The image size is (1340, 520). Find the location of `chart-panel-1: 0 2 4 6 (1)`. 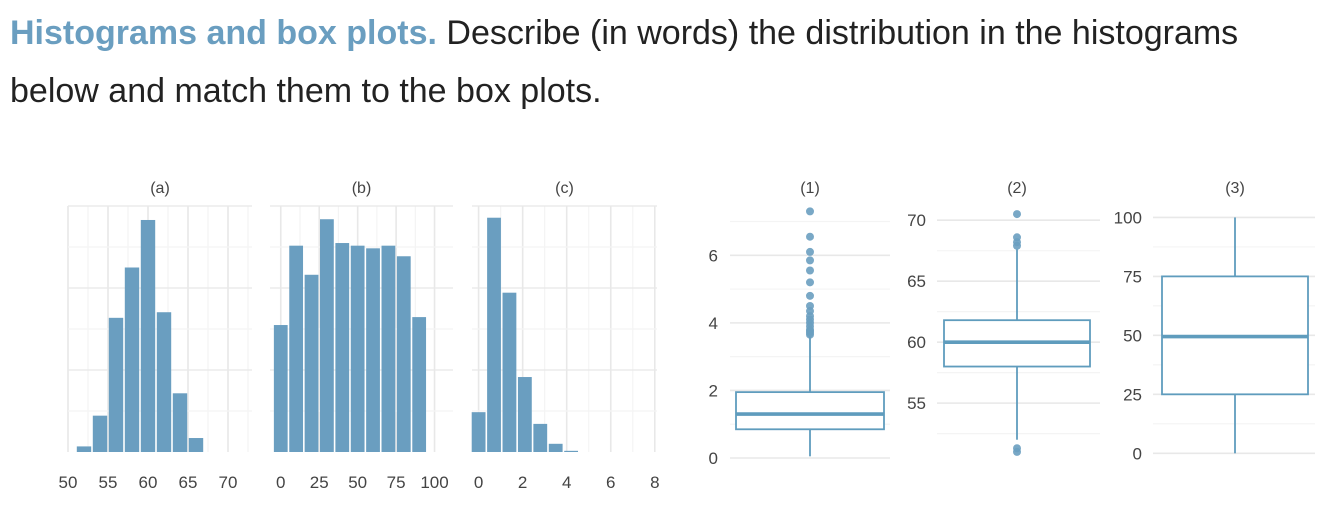

chart-panel-1: 0 2 4 6 (1) is located at coordinates (799, 324).